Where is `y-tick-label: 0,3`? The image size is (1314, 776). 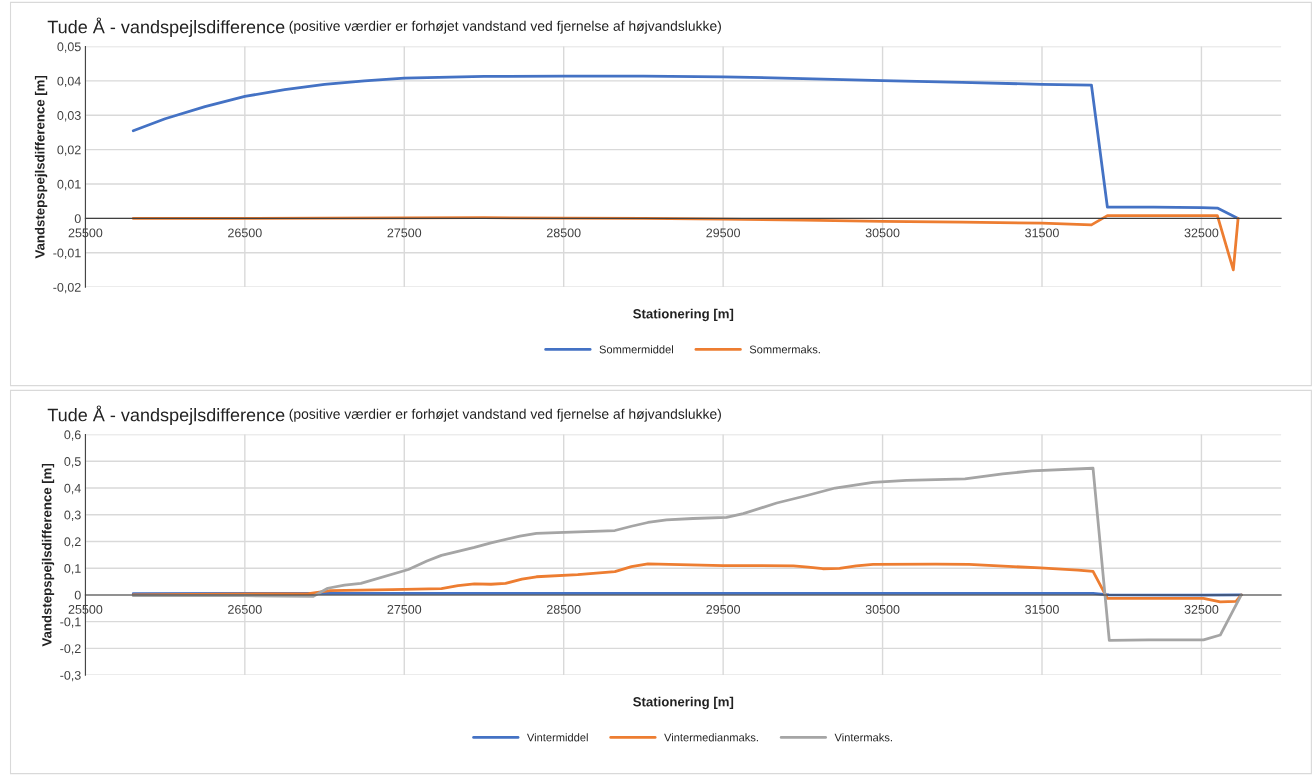
y-tick-label: 0,3 is located at coordinates (72, 515).